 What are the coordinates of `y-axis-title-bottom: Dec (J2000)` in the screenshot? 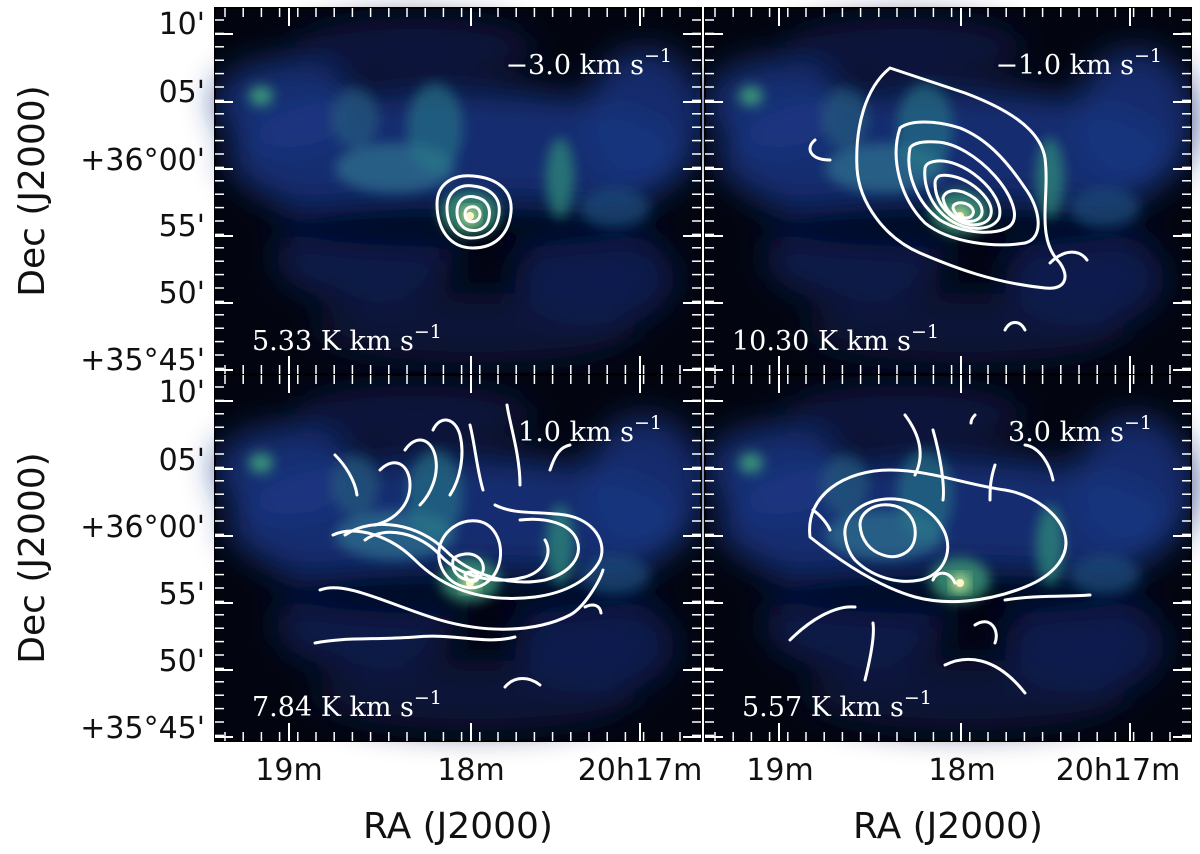 It's located at (32, 557).